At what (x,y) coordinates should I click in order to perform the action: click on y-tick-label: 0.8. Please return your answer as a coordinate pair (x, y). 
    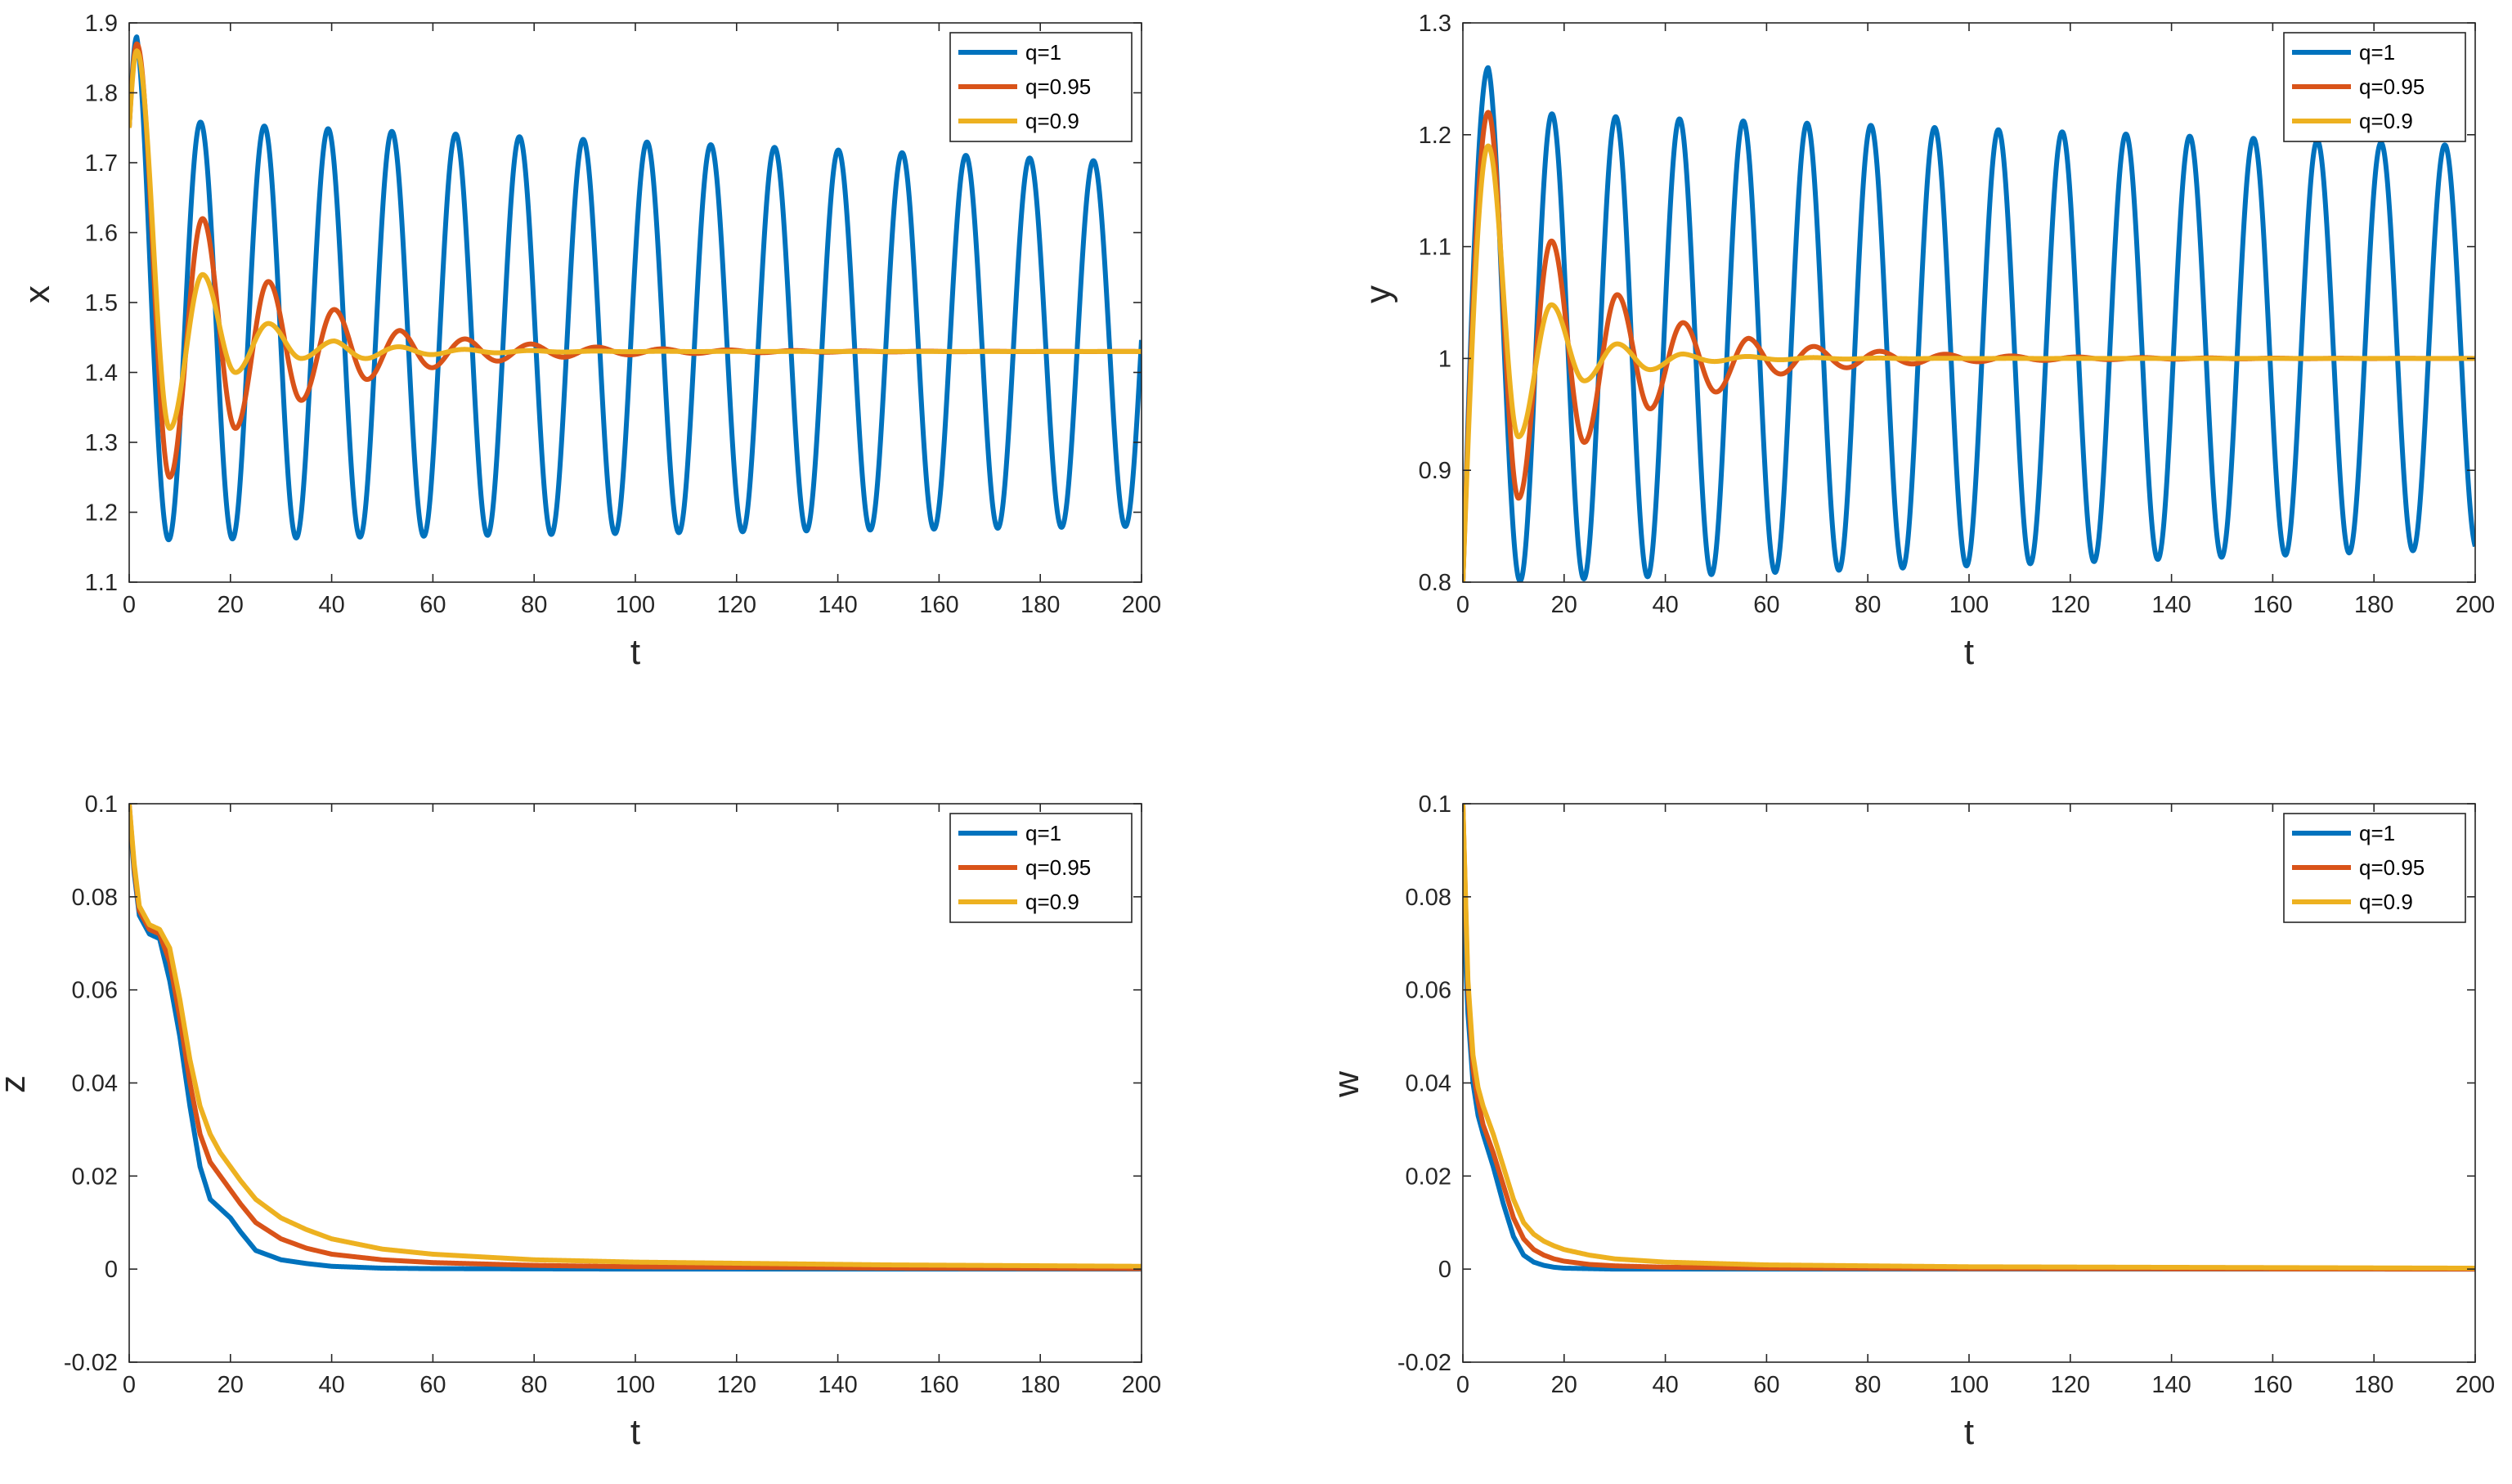
    Looking at the image, I should click on (1435, 583).